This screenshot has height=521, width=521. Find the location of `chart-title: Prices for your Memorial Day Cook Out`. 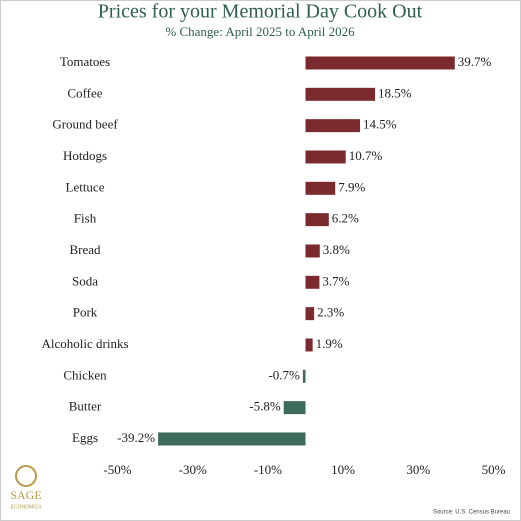

chart-title: Prices for your Memorial Day Cook Out is located at coordinates (260, 12).